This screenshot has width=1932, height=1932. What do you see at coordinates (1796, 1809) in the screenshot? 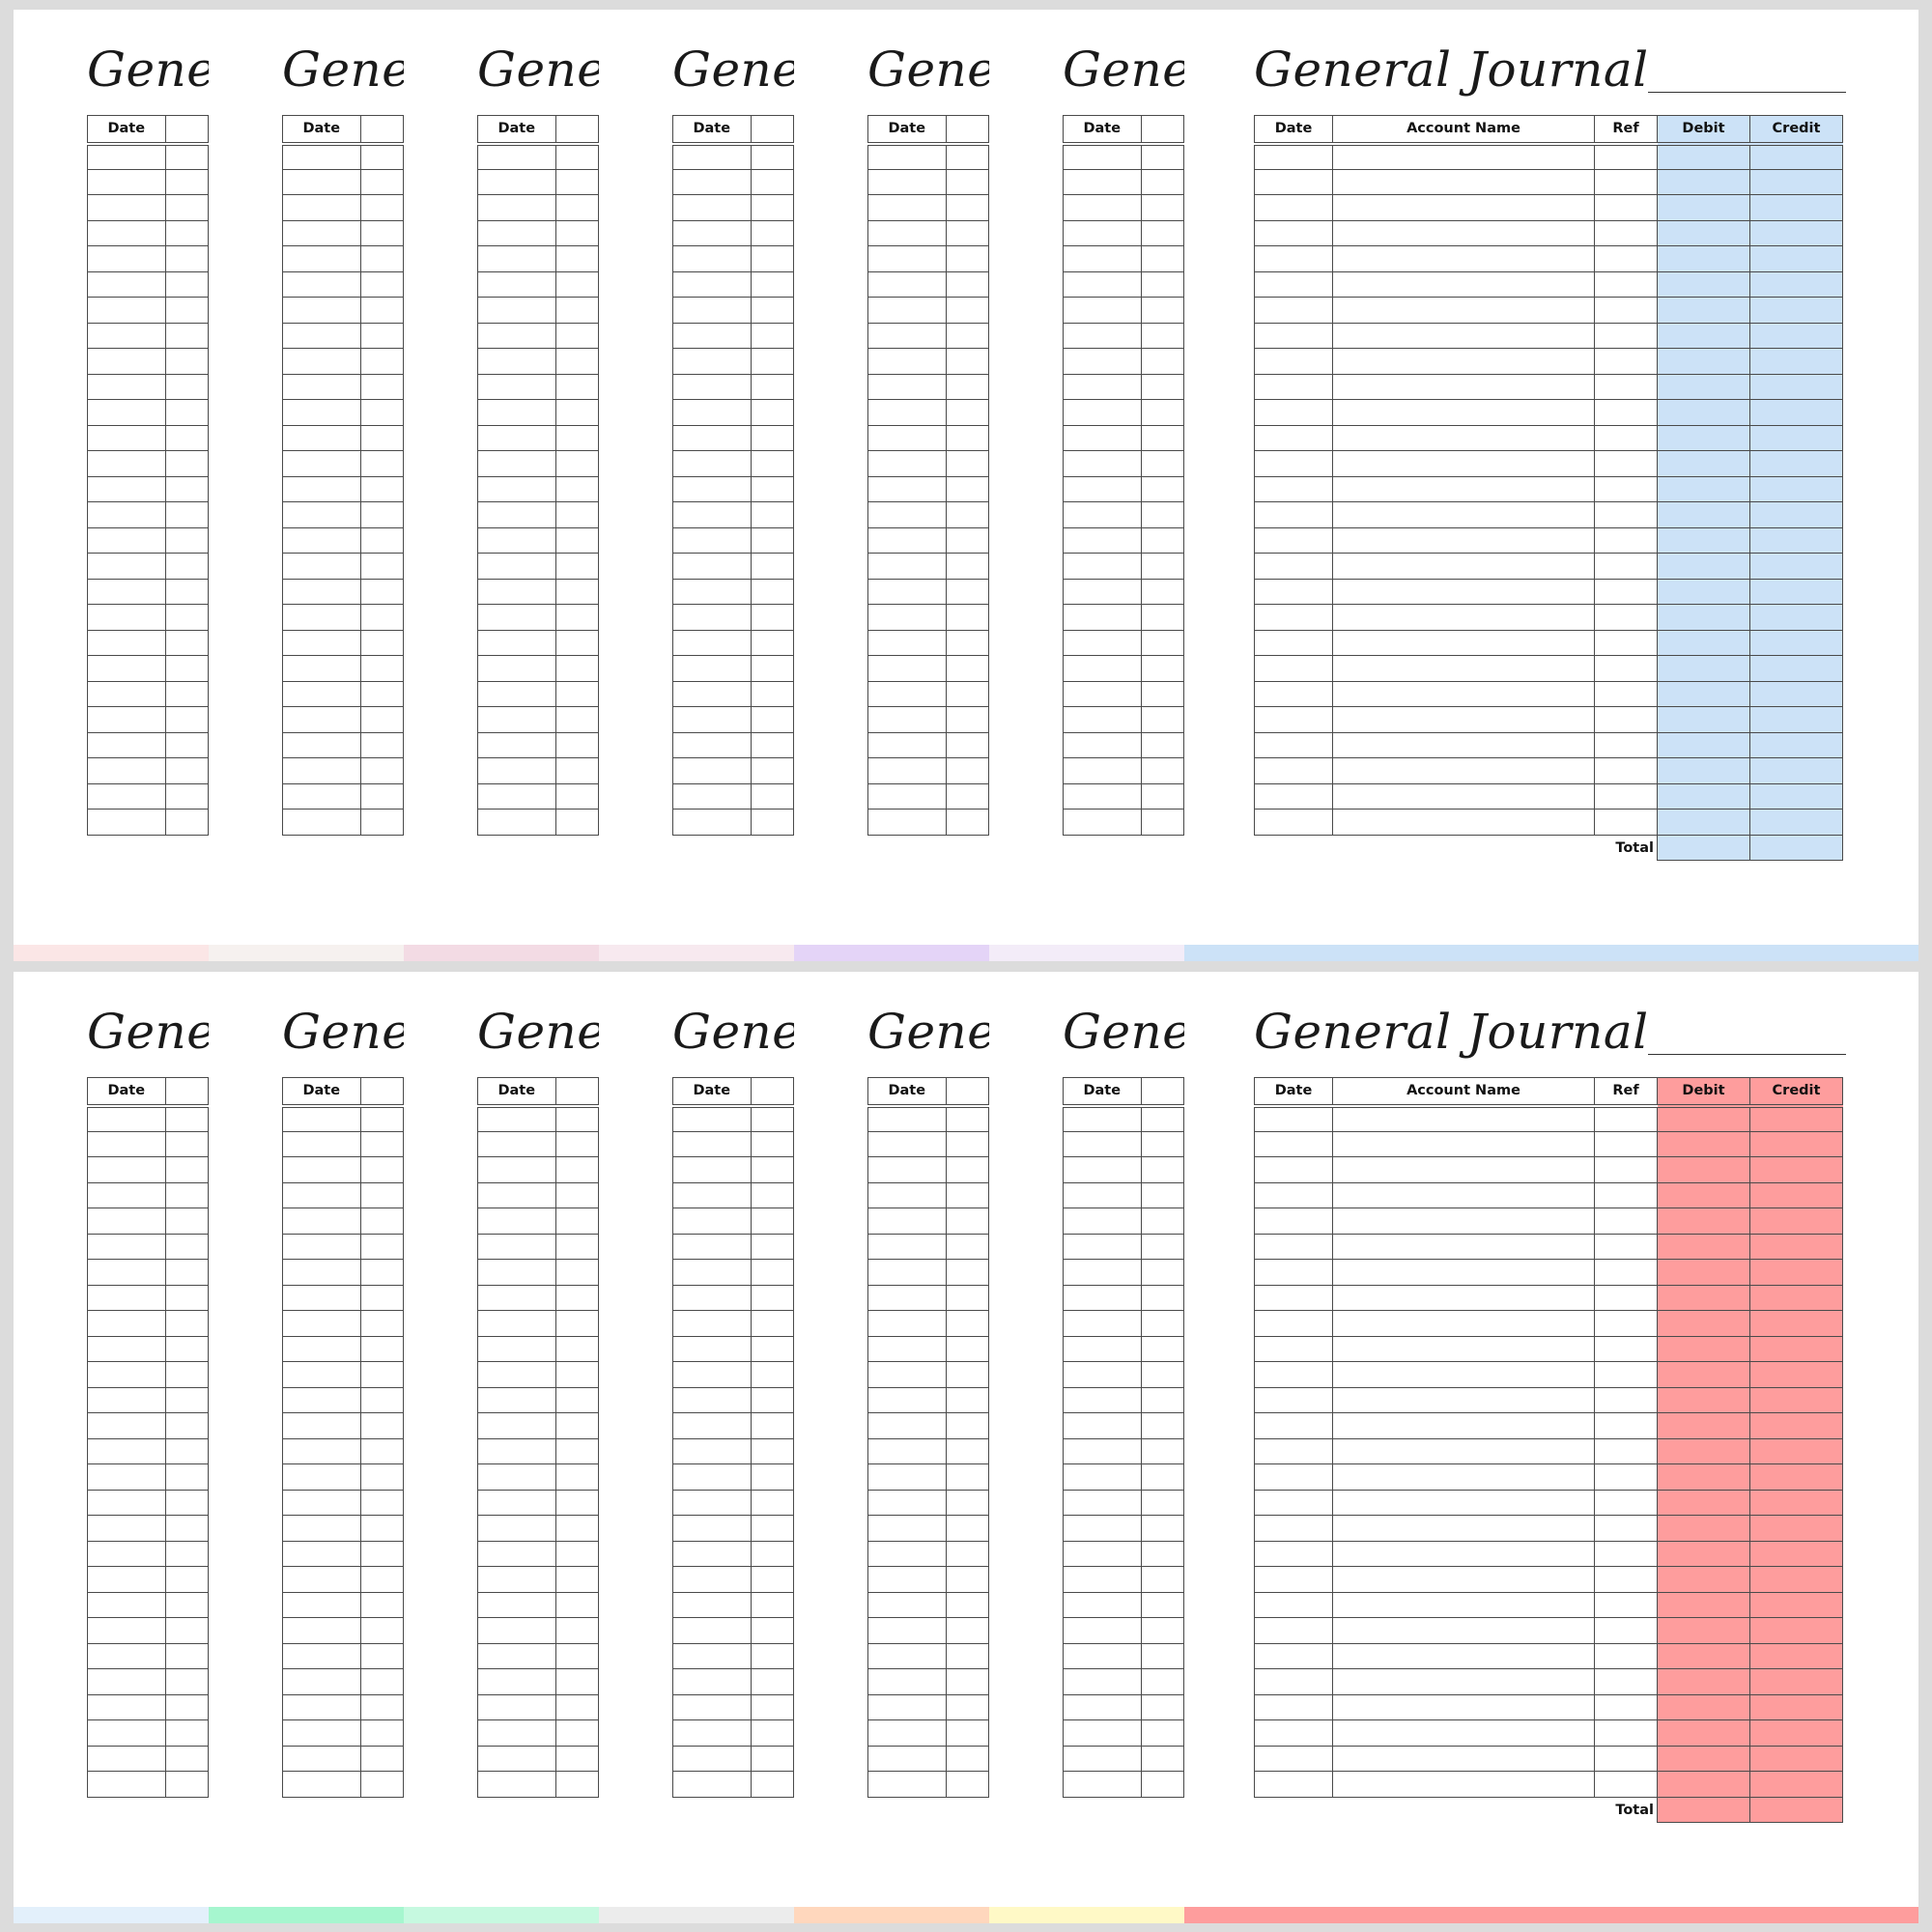
I see `credit-total-cell` at bounding box center [1796, 1809].